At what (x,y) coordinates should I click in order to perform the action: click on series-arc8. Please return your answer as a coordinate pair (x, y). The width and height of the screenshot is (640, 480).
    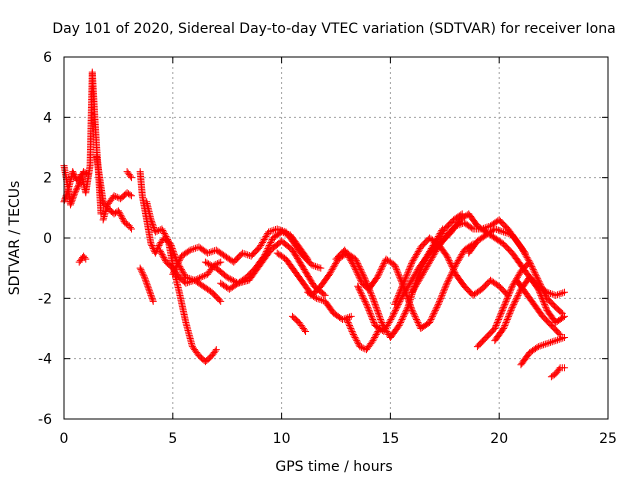
    Looking at the image, I should click on (146, 284).